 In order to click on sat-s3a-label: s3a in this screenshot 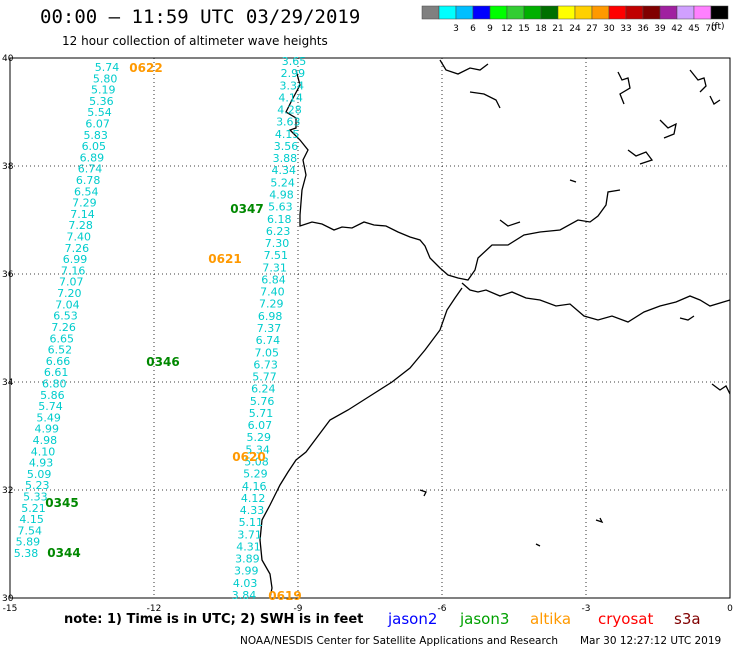, I will do `click(687, 619)`.